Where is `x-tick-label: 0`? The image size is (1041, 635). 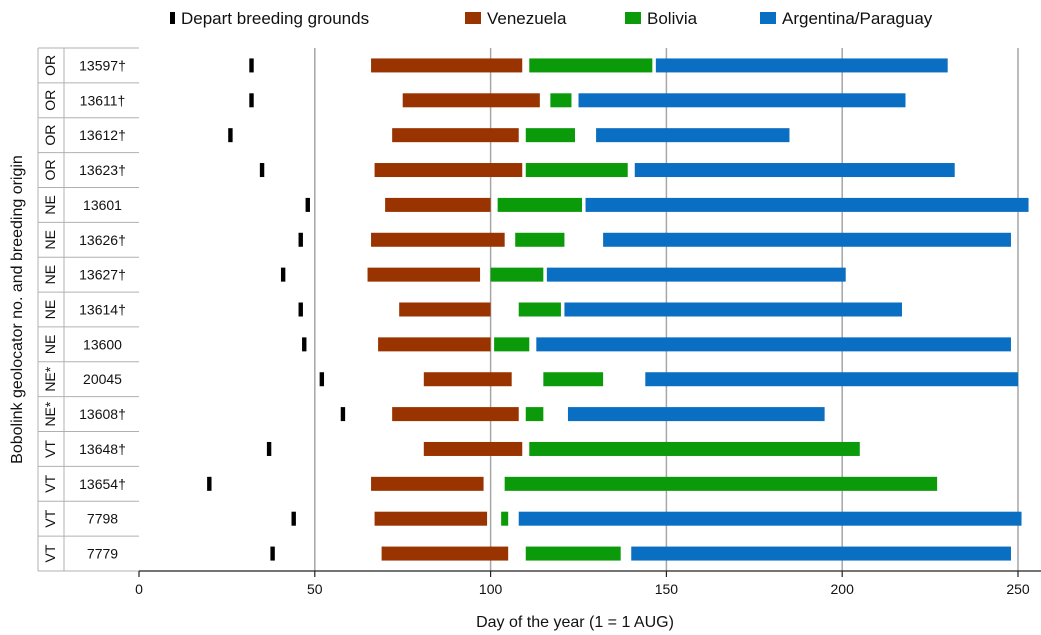 x-tick-label: 0 is located at coordinates (139, 589).